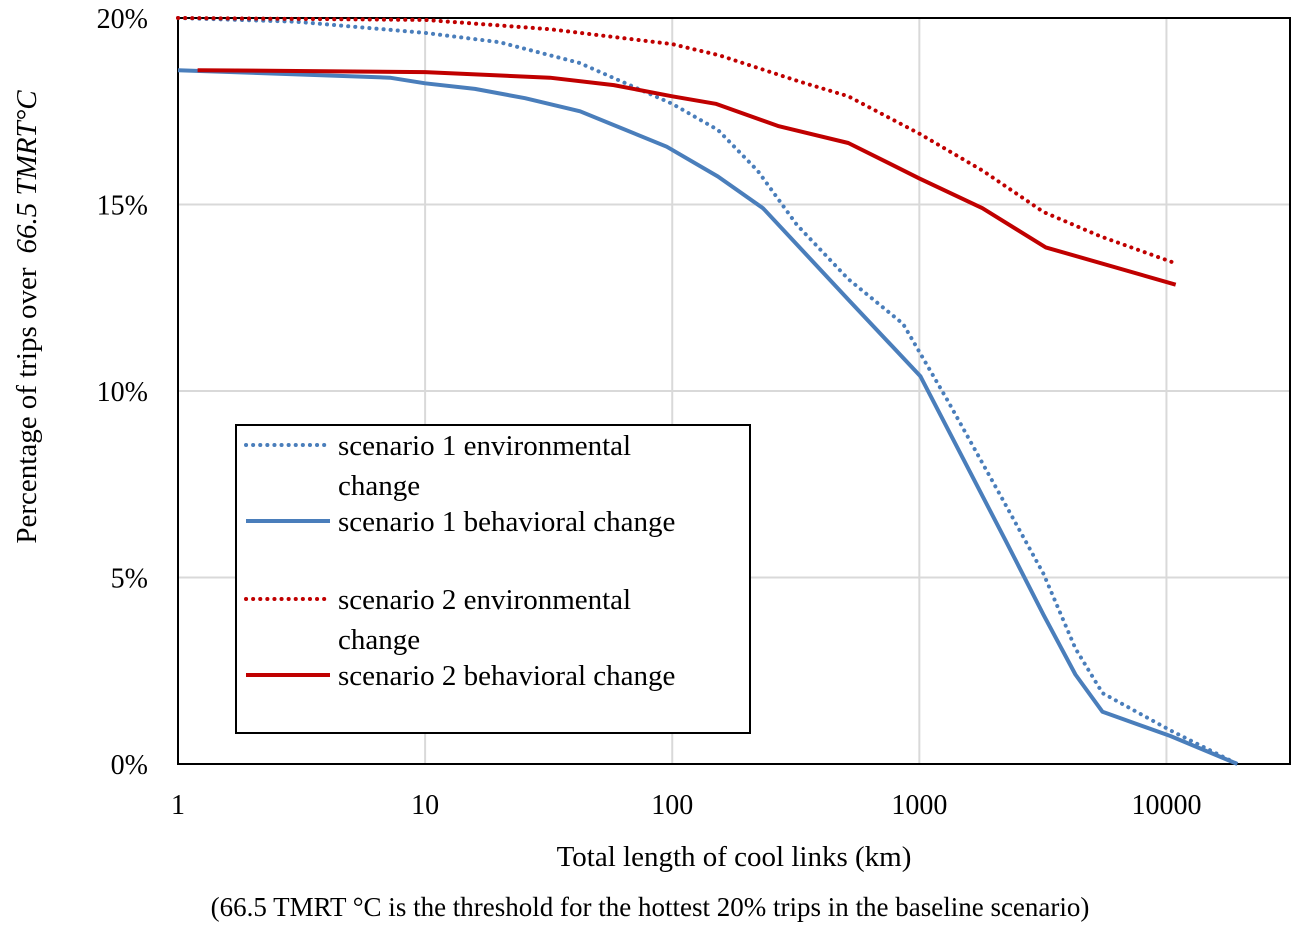 The height and width of the screenshot is (934, 1299). Describe the element at coordinates (27, 172) in the screenshot. I see `y-axis-label-unit: 66.5 TMRT°C` at that location.